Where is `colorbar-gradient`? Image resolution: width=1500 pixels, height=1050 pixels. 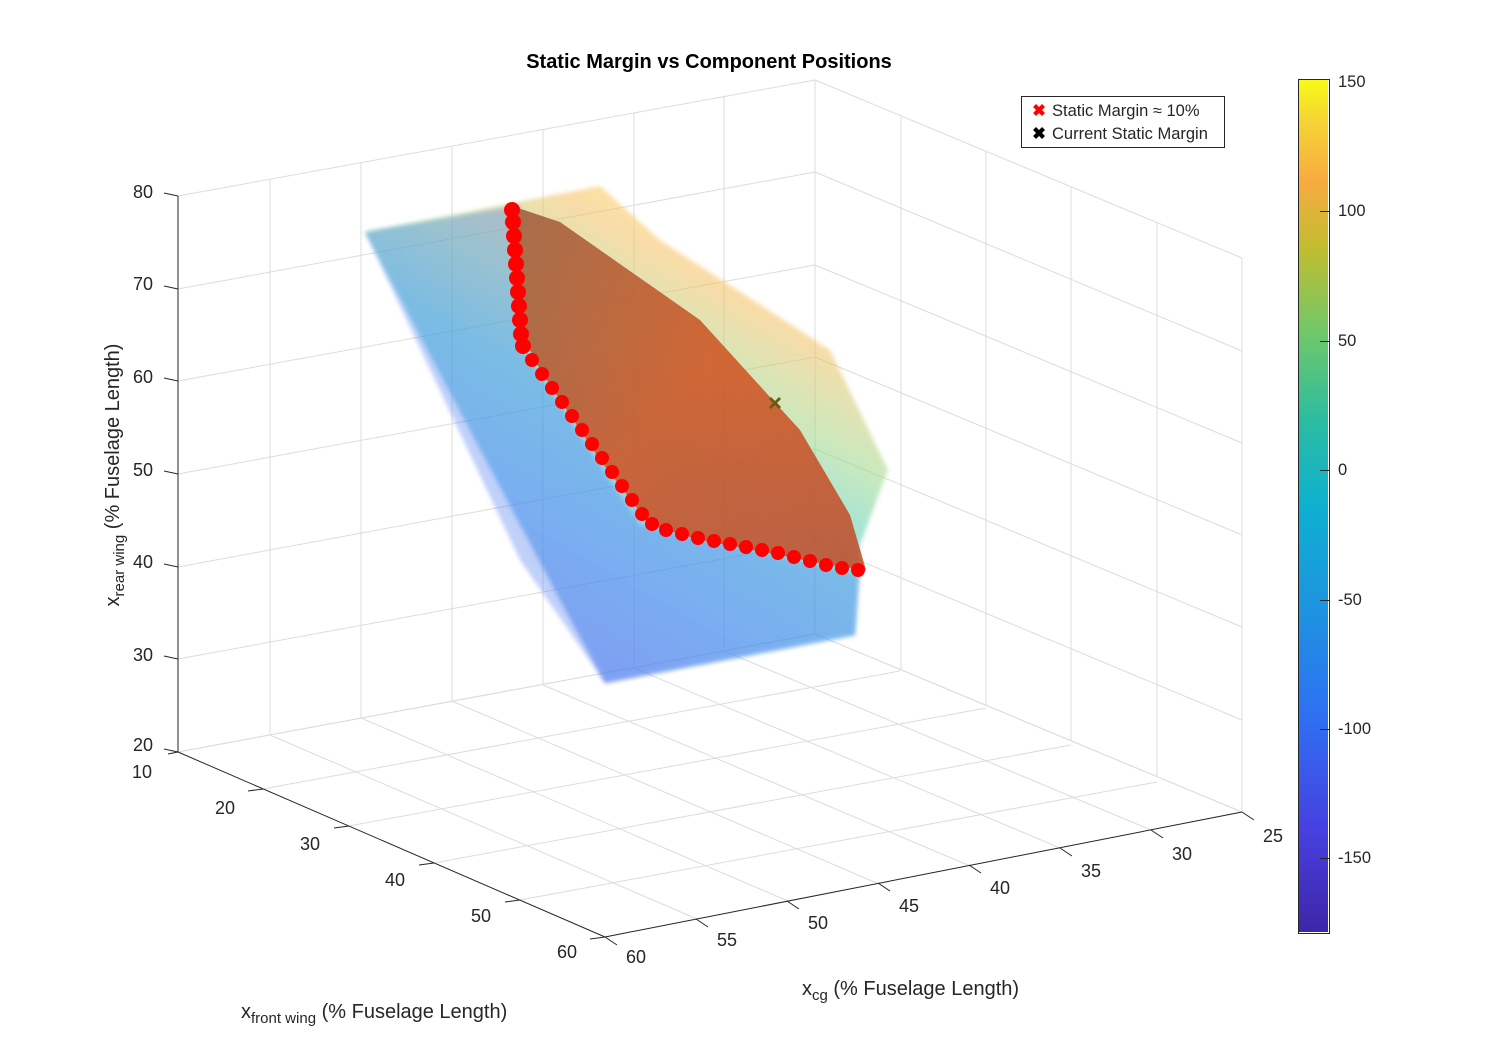 colorbar-gradient is located at coordinates (1313, 505).